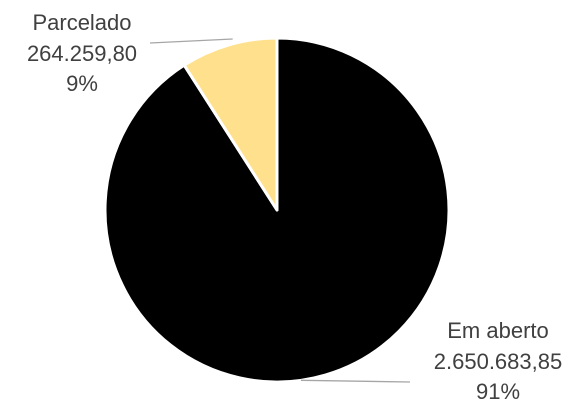 This screenshot has height=404, width=588. Describe the element at coordinates (191, 41) in the screenshot. I see `leader-line-parcelado` at that location.